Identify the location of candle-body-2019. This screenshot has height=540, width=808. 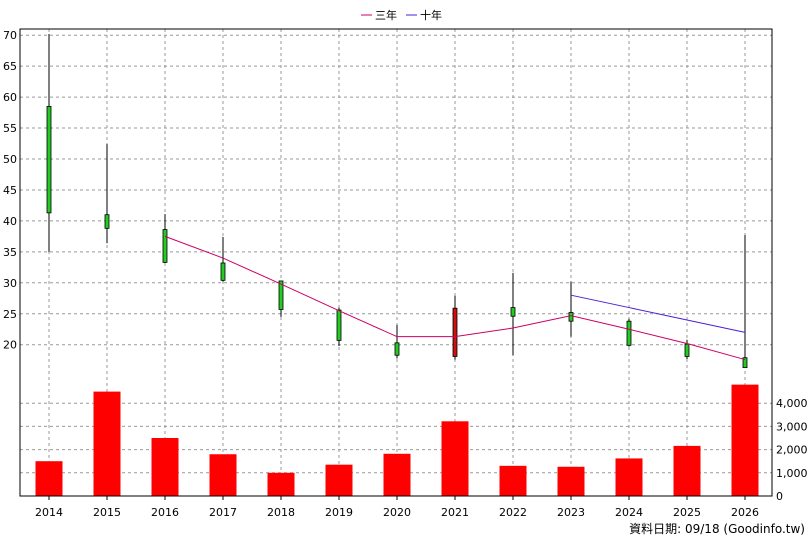
(339, 325).